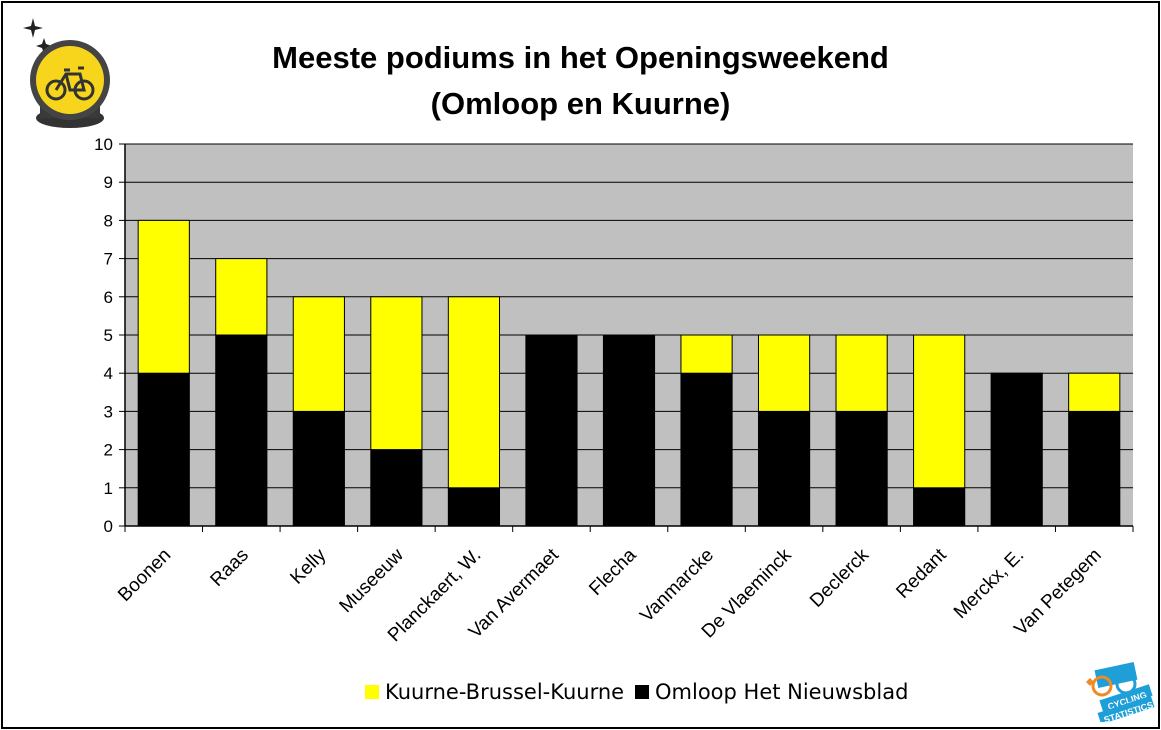 The height and width of the screenshot is (730, 1161). What do you see at coordinates (922, 573) in the screenshot?
I see `x-tick-label: Redant` at bounding box center [922, 573].